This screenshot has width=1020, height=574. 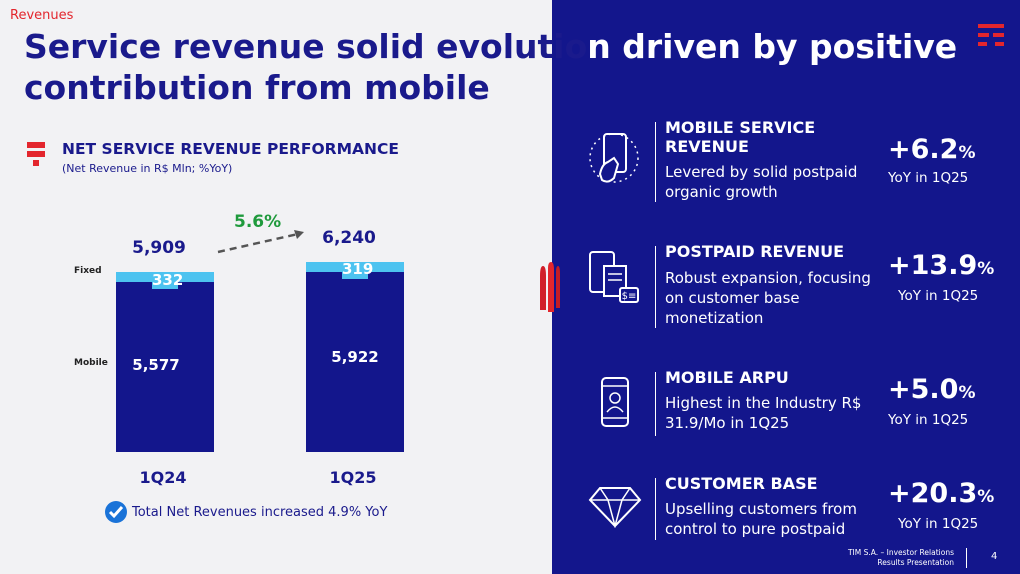 What do you see at coordinates (741, 483) in the screenshot?
I see `kpi-title: CUSTOMER BASE` at bounding box center [741, 483].